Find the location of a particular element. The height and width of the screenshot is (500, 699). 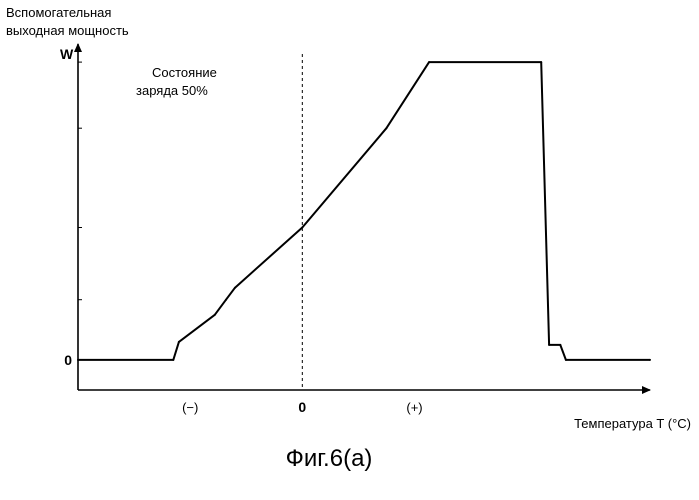

x-tick-label-1: 0 is located at coordinates (302, 407).